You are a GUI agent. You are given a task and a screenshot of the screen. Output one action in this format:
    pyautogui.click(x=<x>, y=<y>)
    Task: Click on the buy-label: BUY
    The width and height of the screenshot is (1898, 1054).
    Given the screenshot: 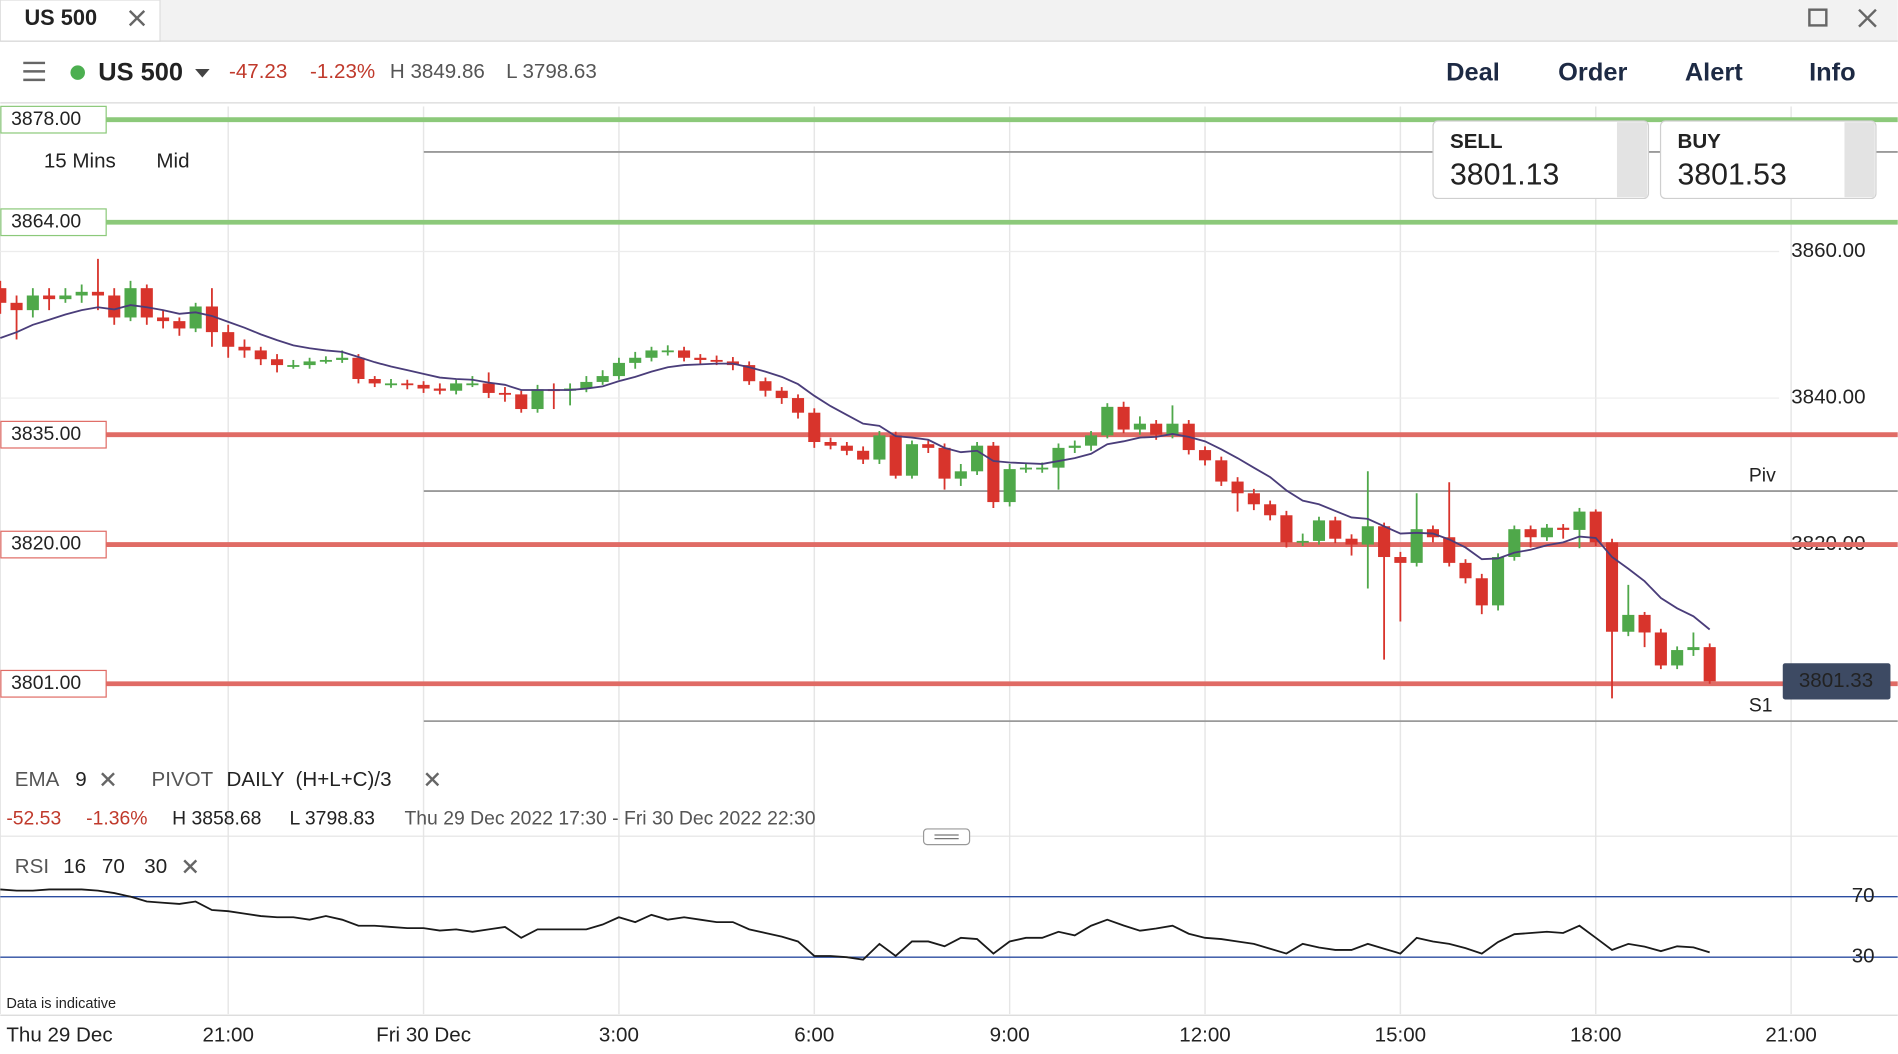 What is the action you would take?
    pyautogui.click(x=1699, y=141)
    